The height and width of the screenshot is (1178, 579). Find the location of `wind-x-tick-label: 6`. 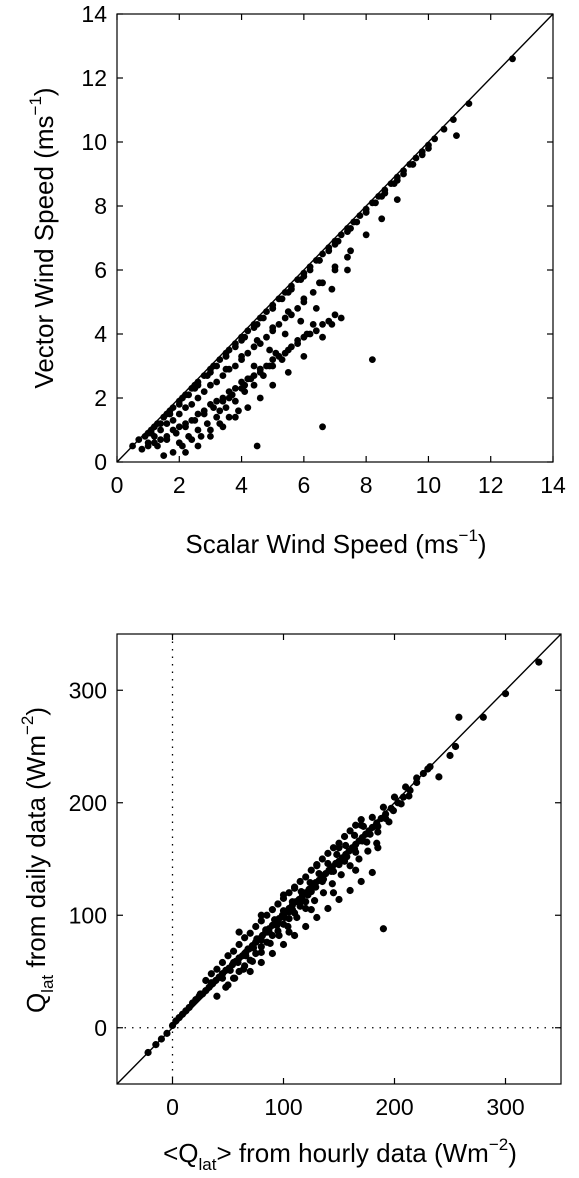

wind-x-tick-label: 6 is located at coordinates (303, 485).